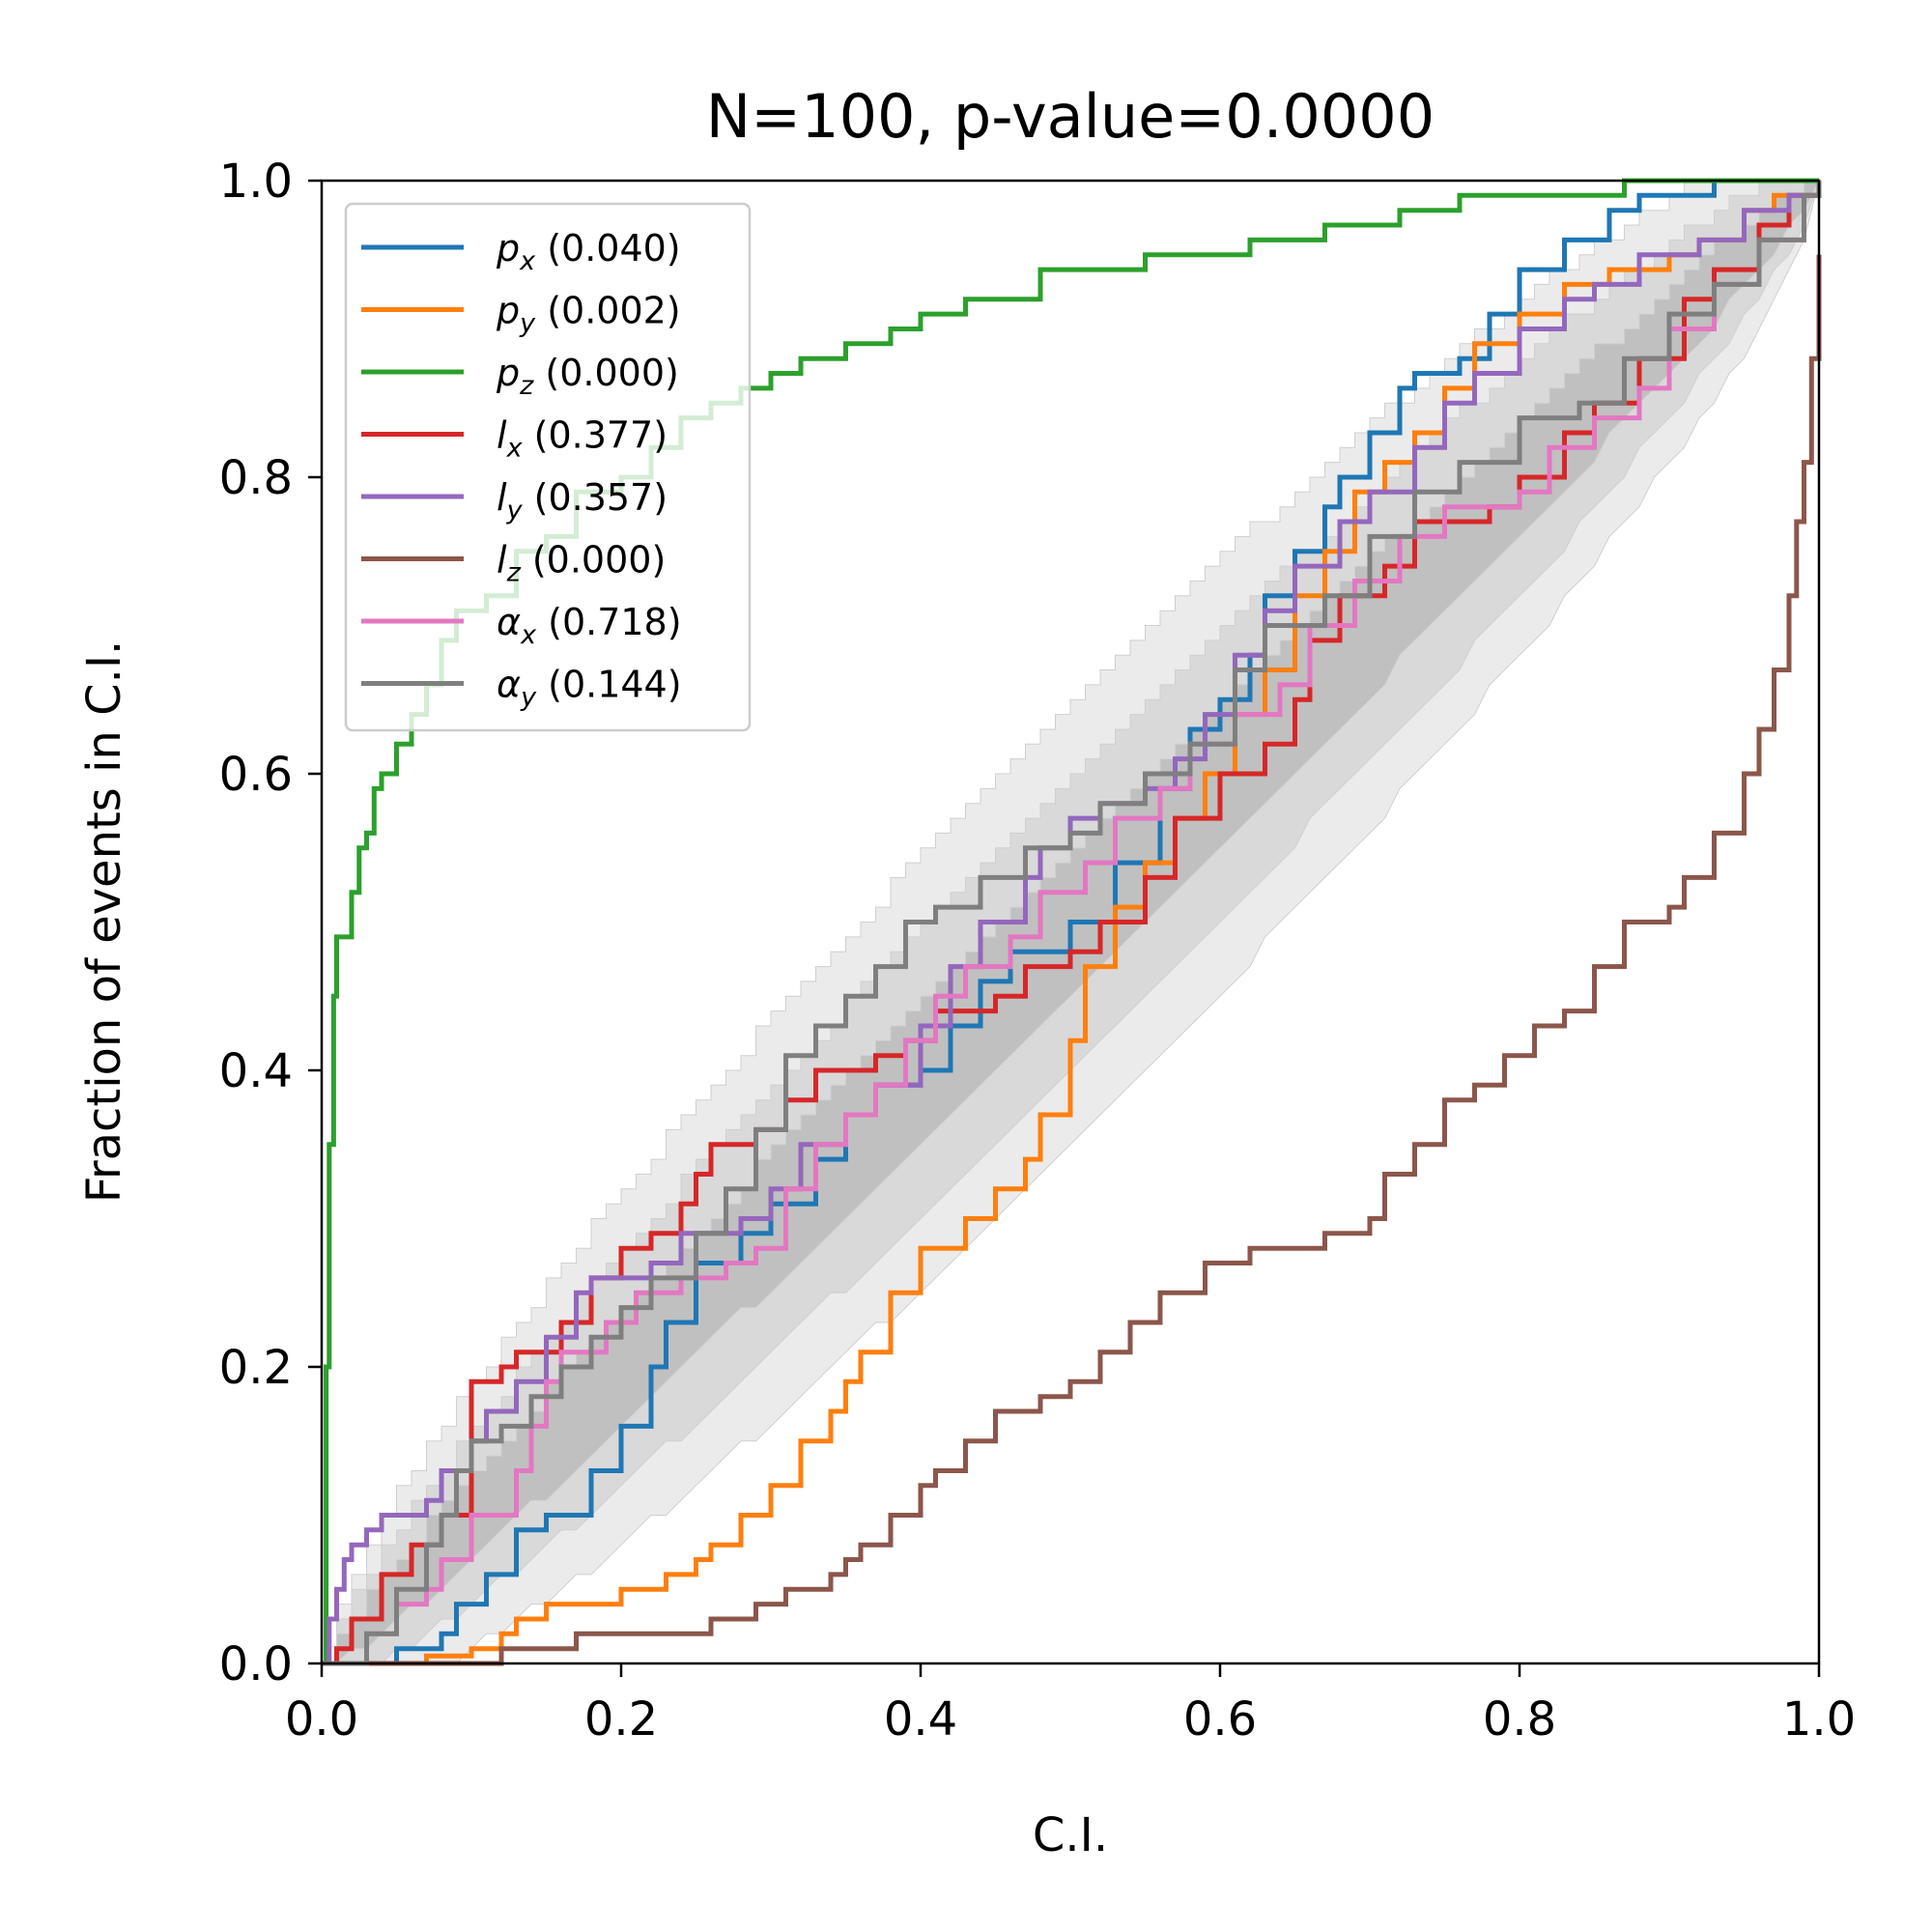 This screenshot has height=1932, width=1932. I want to click on y-tick-label: 0.4, so click(256, 1071).